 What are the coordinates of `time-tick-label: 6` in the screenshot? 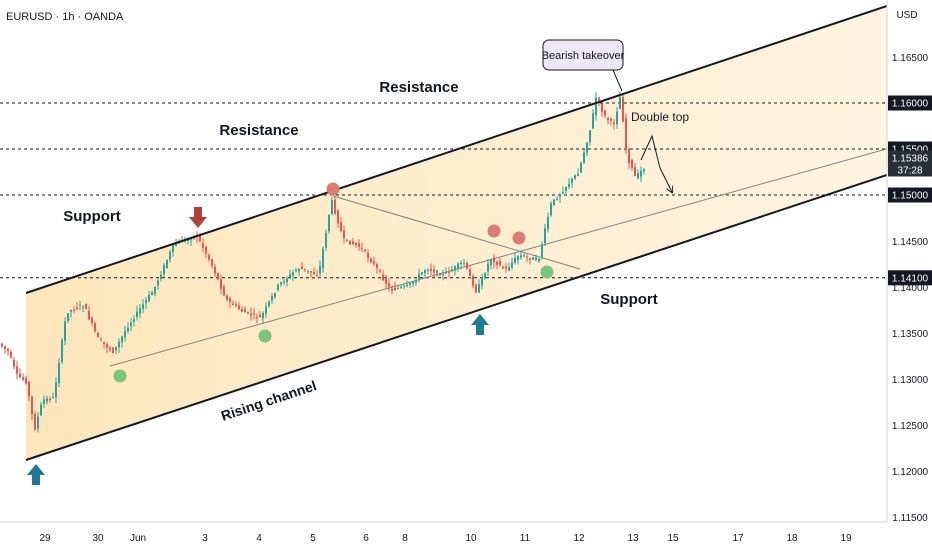 It's located at (366, 538).